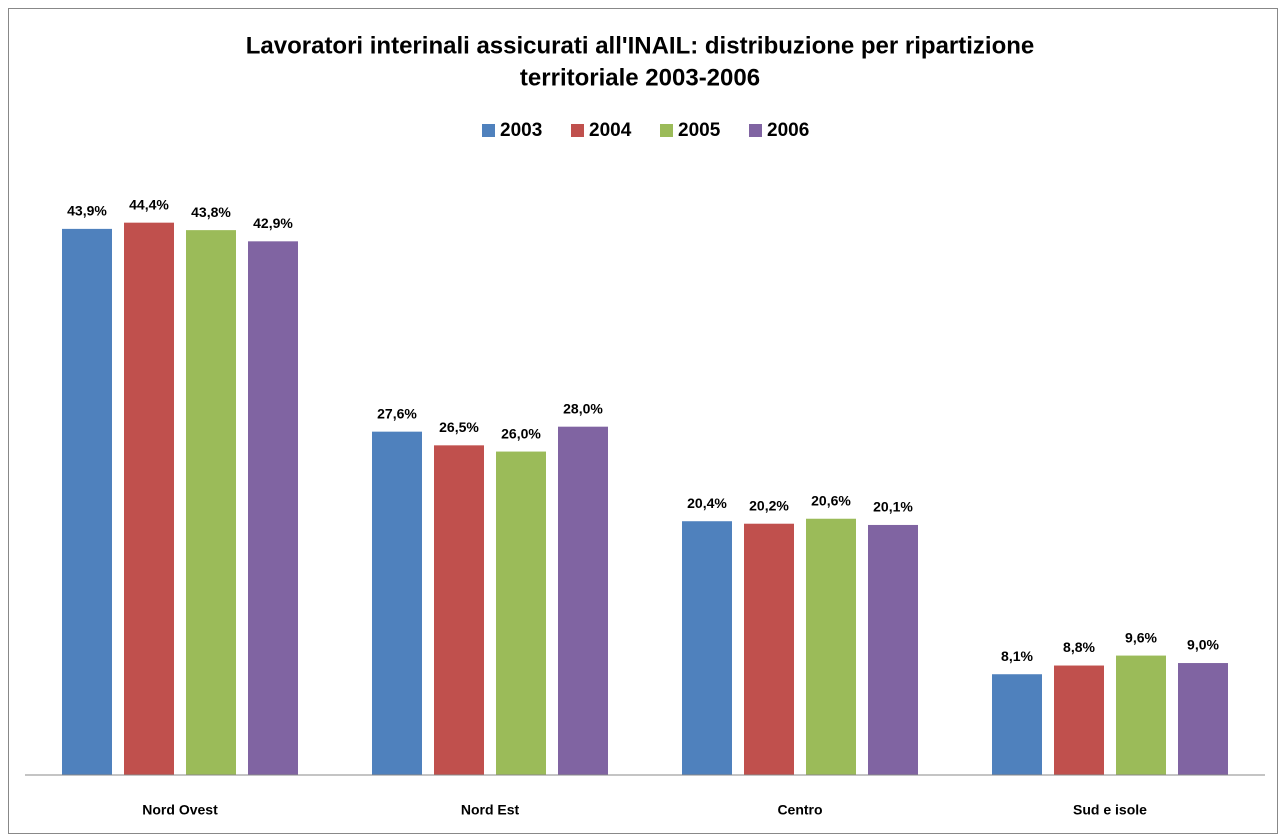 The image size is (1286, 835). I want to click on data-label: 42,9%, so click(273, 223).